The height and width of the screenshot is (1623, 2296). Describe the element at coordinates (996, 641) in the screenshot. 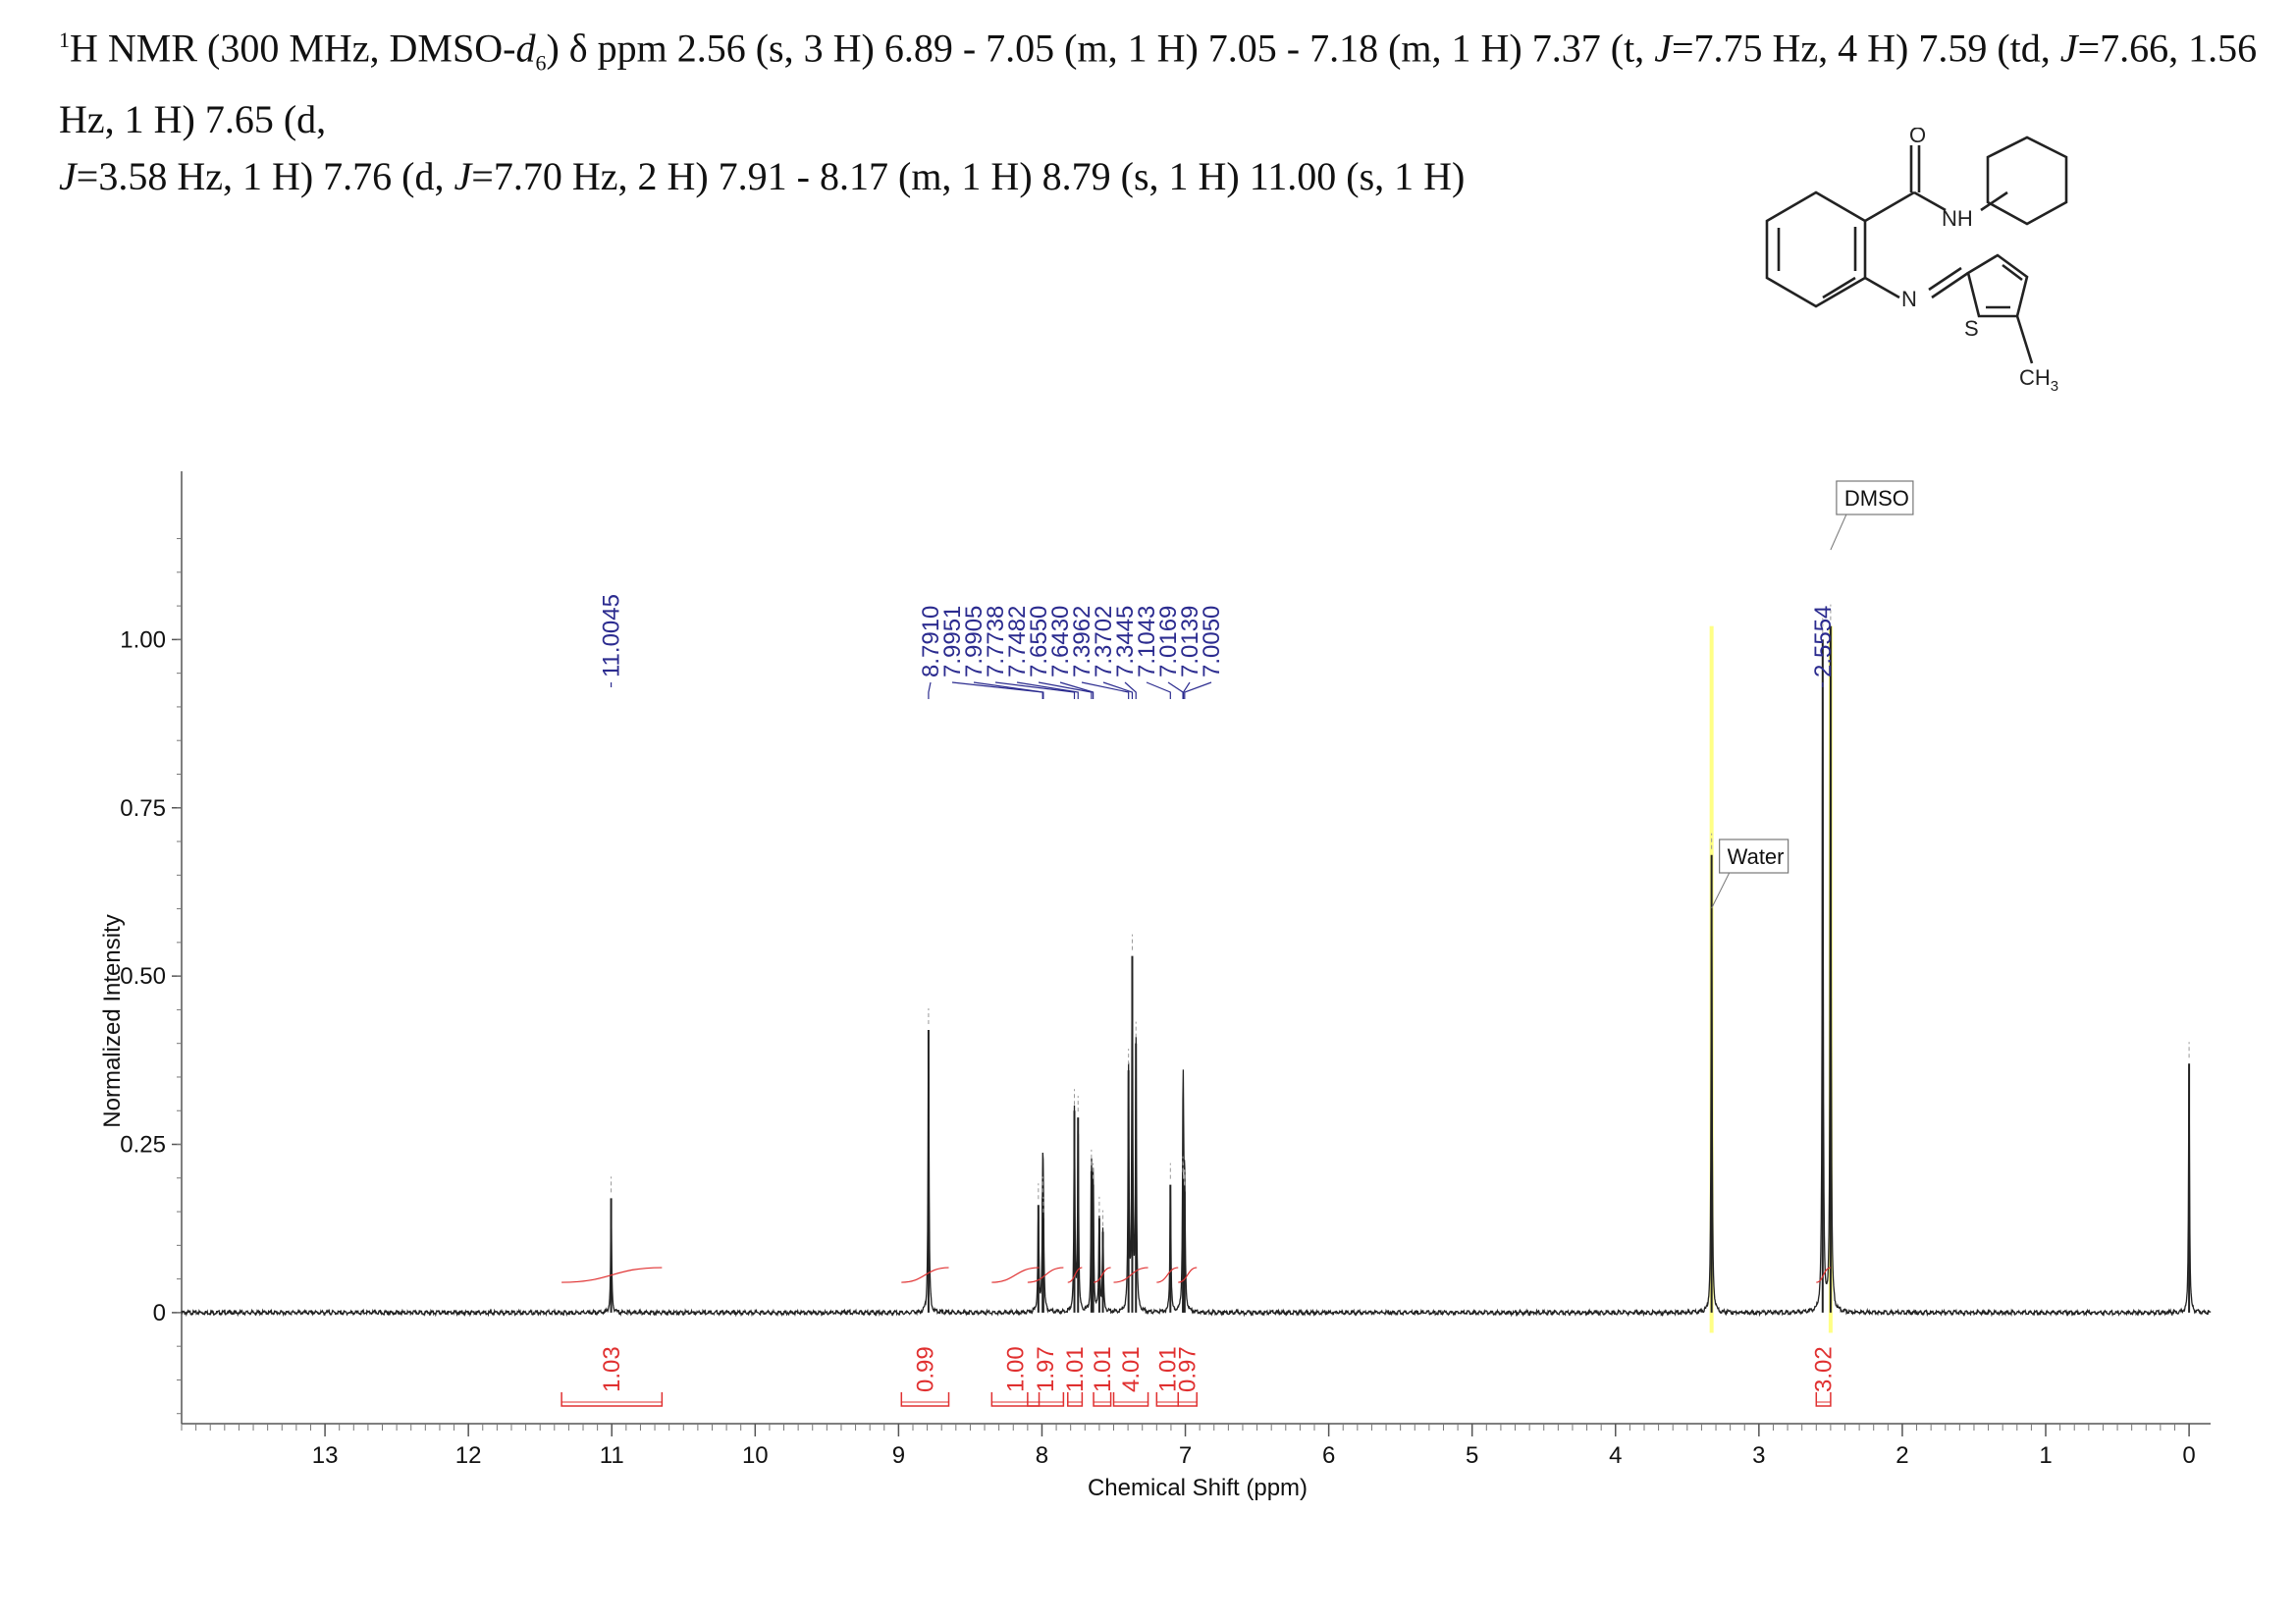

I see `peak-label: 7.7738` at that location.